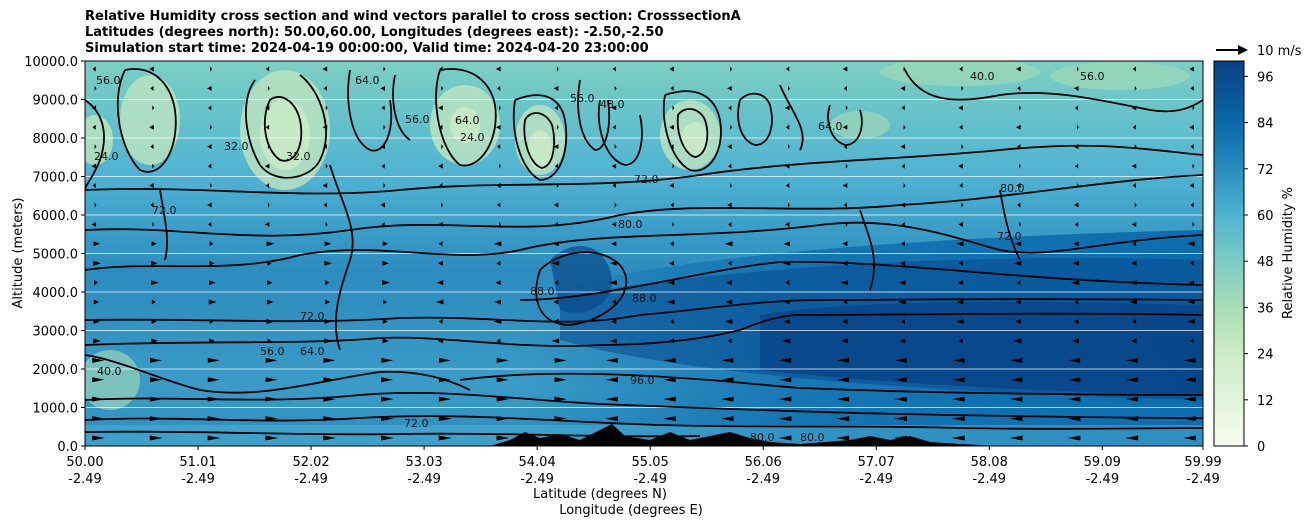 Image resolution: width=1304 pixels, height=526 pixels. I want to click on colorbar-tick-label: 24, so click(1265, 355).